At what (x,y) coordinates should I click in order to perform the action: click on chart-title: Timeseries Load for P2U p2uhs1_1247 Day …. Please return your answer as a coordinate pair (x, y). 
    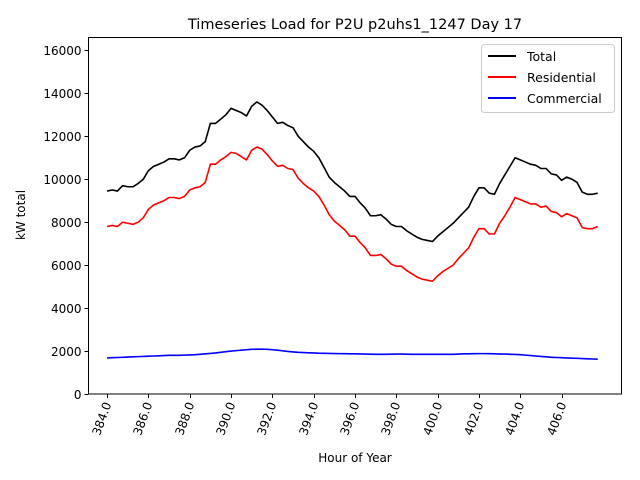
    Looking at the image, I should click on (354, 25).